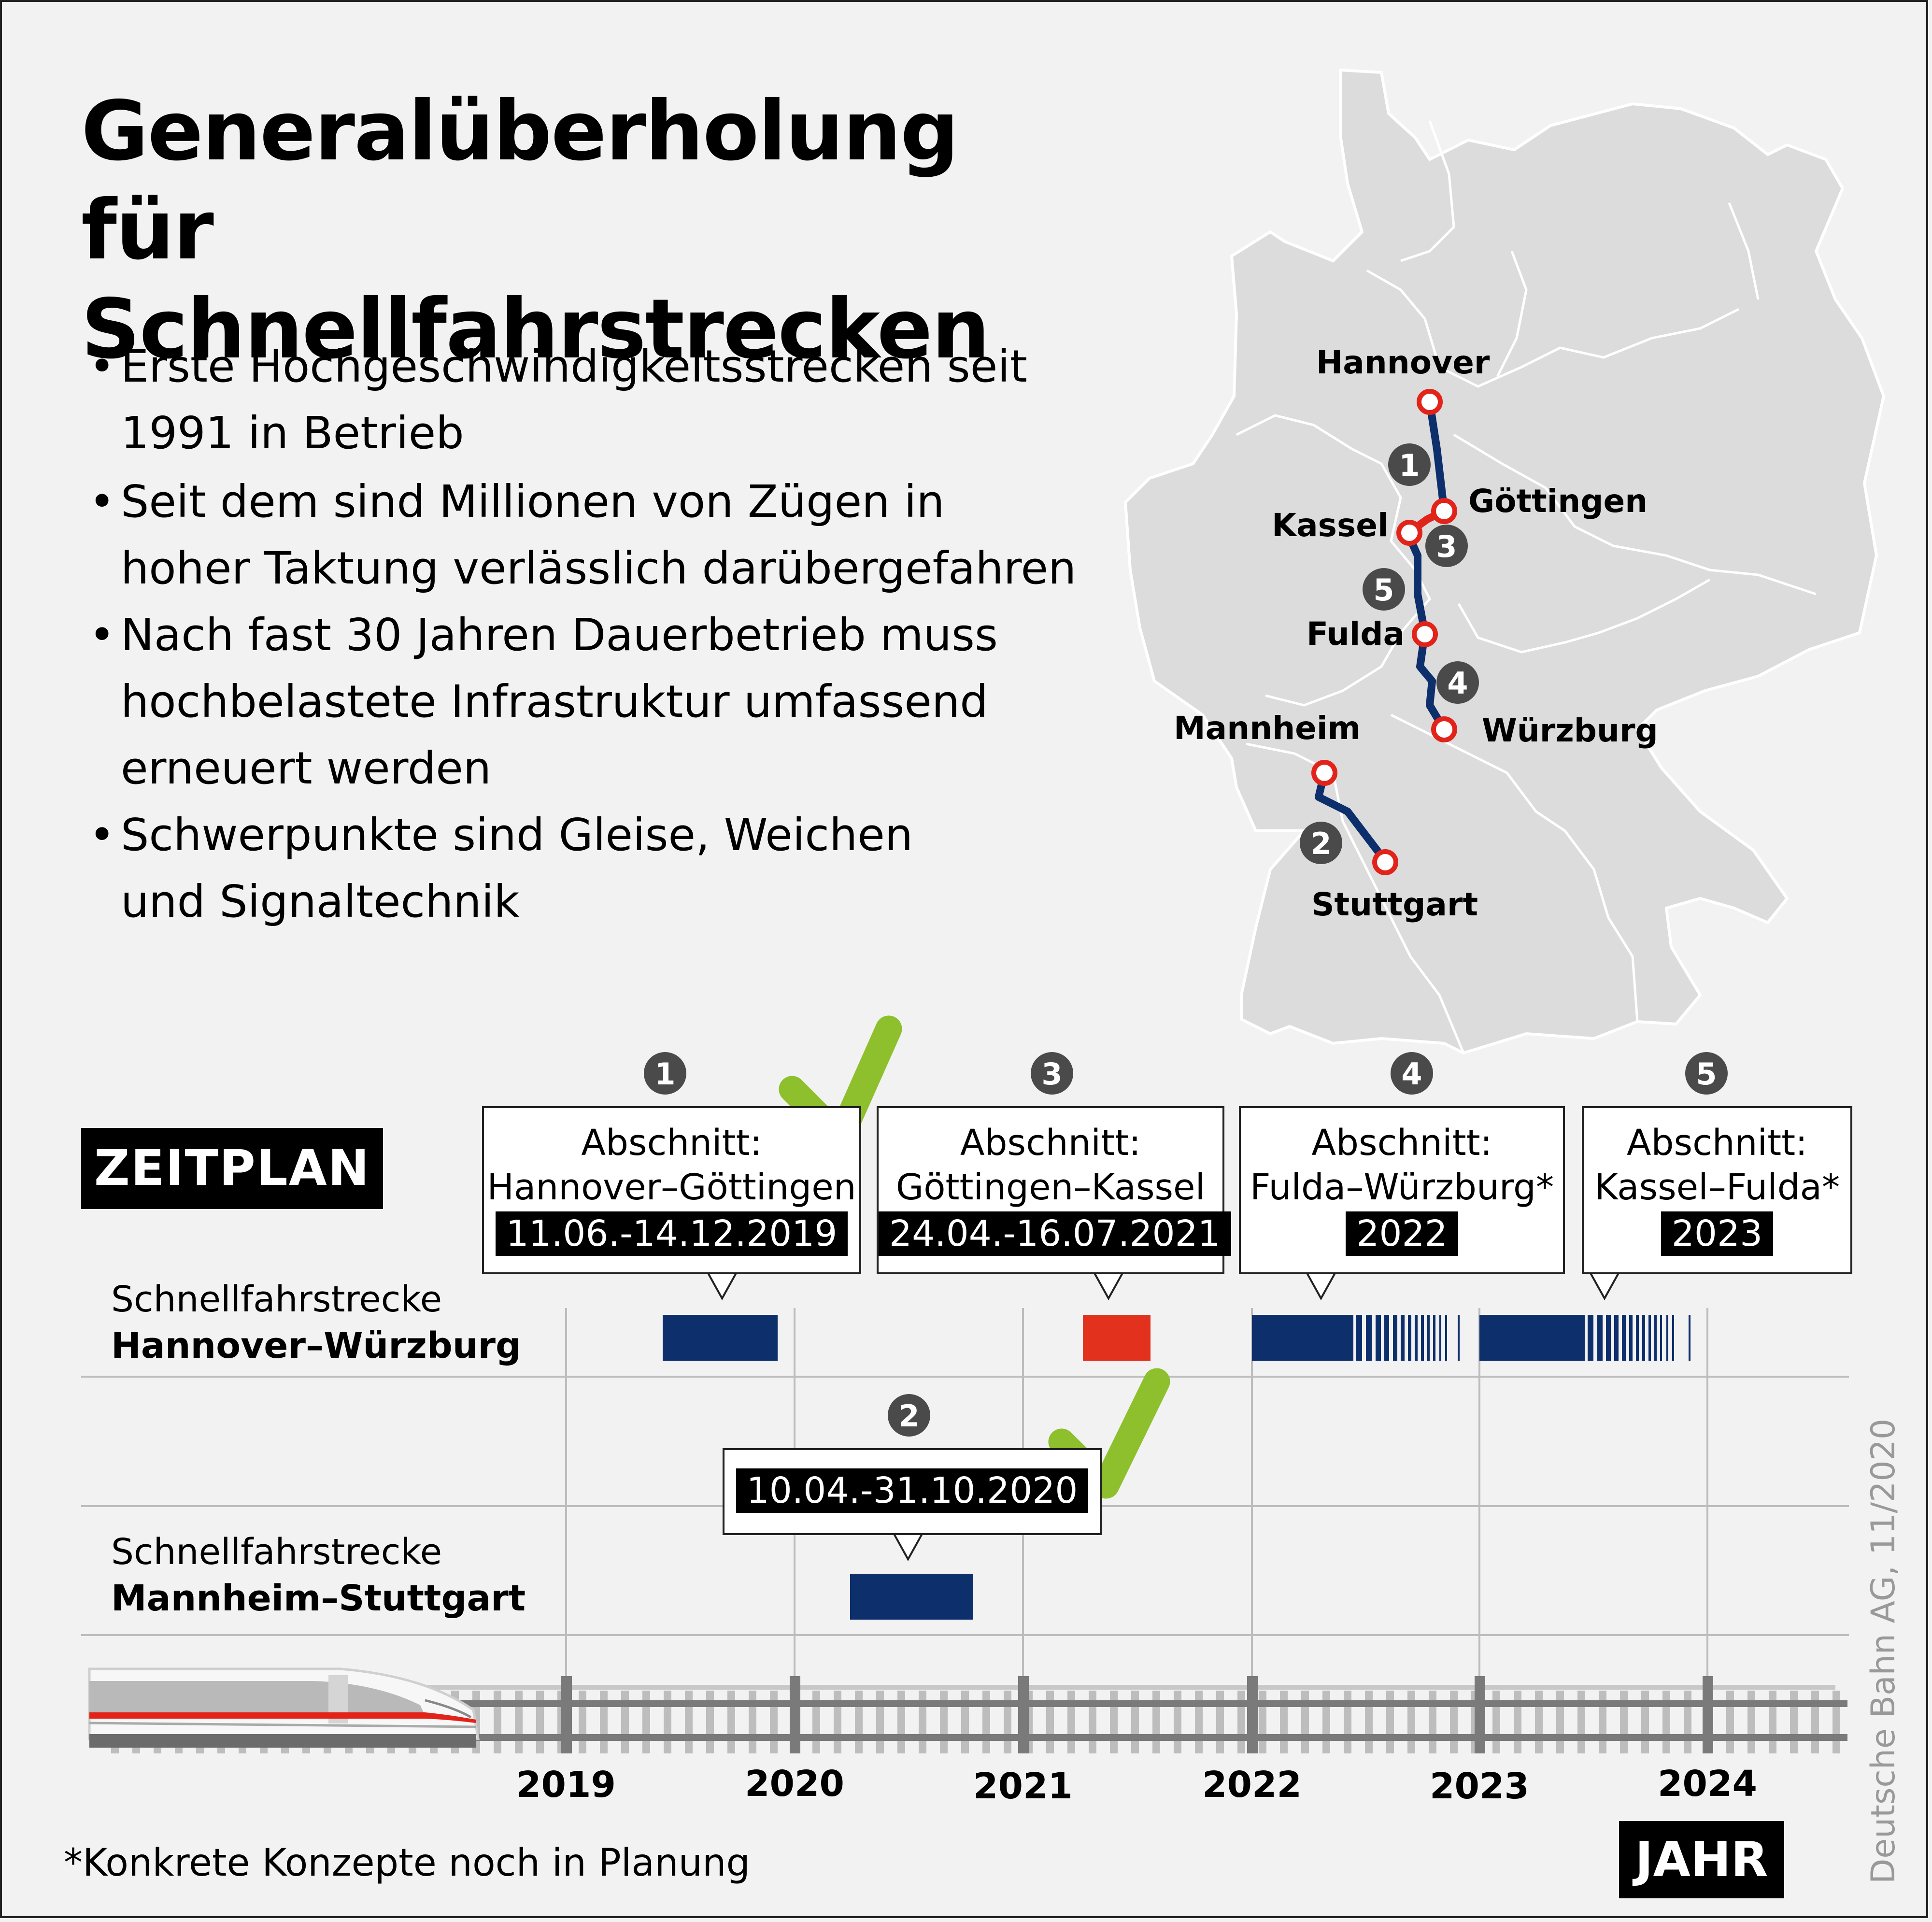 The height and width of the screenshot is (1922, 1932). What do you see at coordinates (1426, 566) in the screenshot?
I see `route-hannover-wuerzburg` at bounding box center [1426, 566].